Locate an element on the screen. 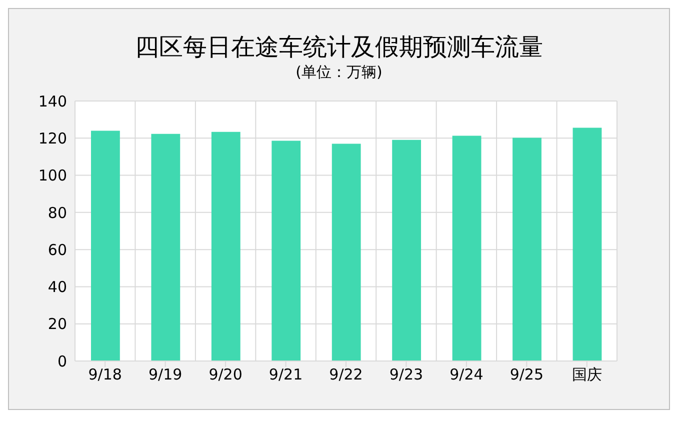  x-tick-label: 9/19 is located at coordinates (165, 375).